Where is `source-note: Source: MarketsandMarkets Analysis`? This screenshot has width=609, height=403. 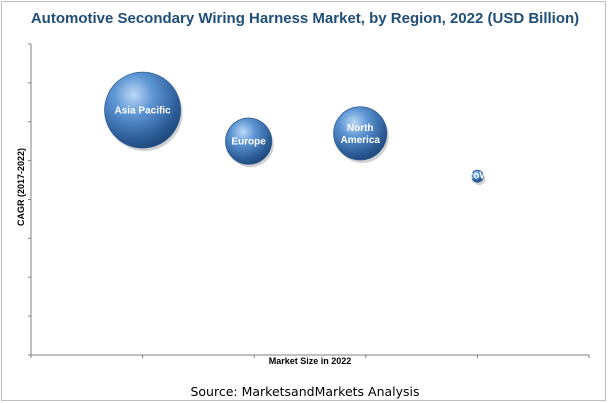 source-note: Source: MarketsandMarkets Analysis is located at coordinates (304, 391).